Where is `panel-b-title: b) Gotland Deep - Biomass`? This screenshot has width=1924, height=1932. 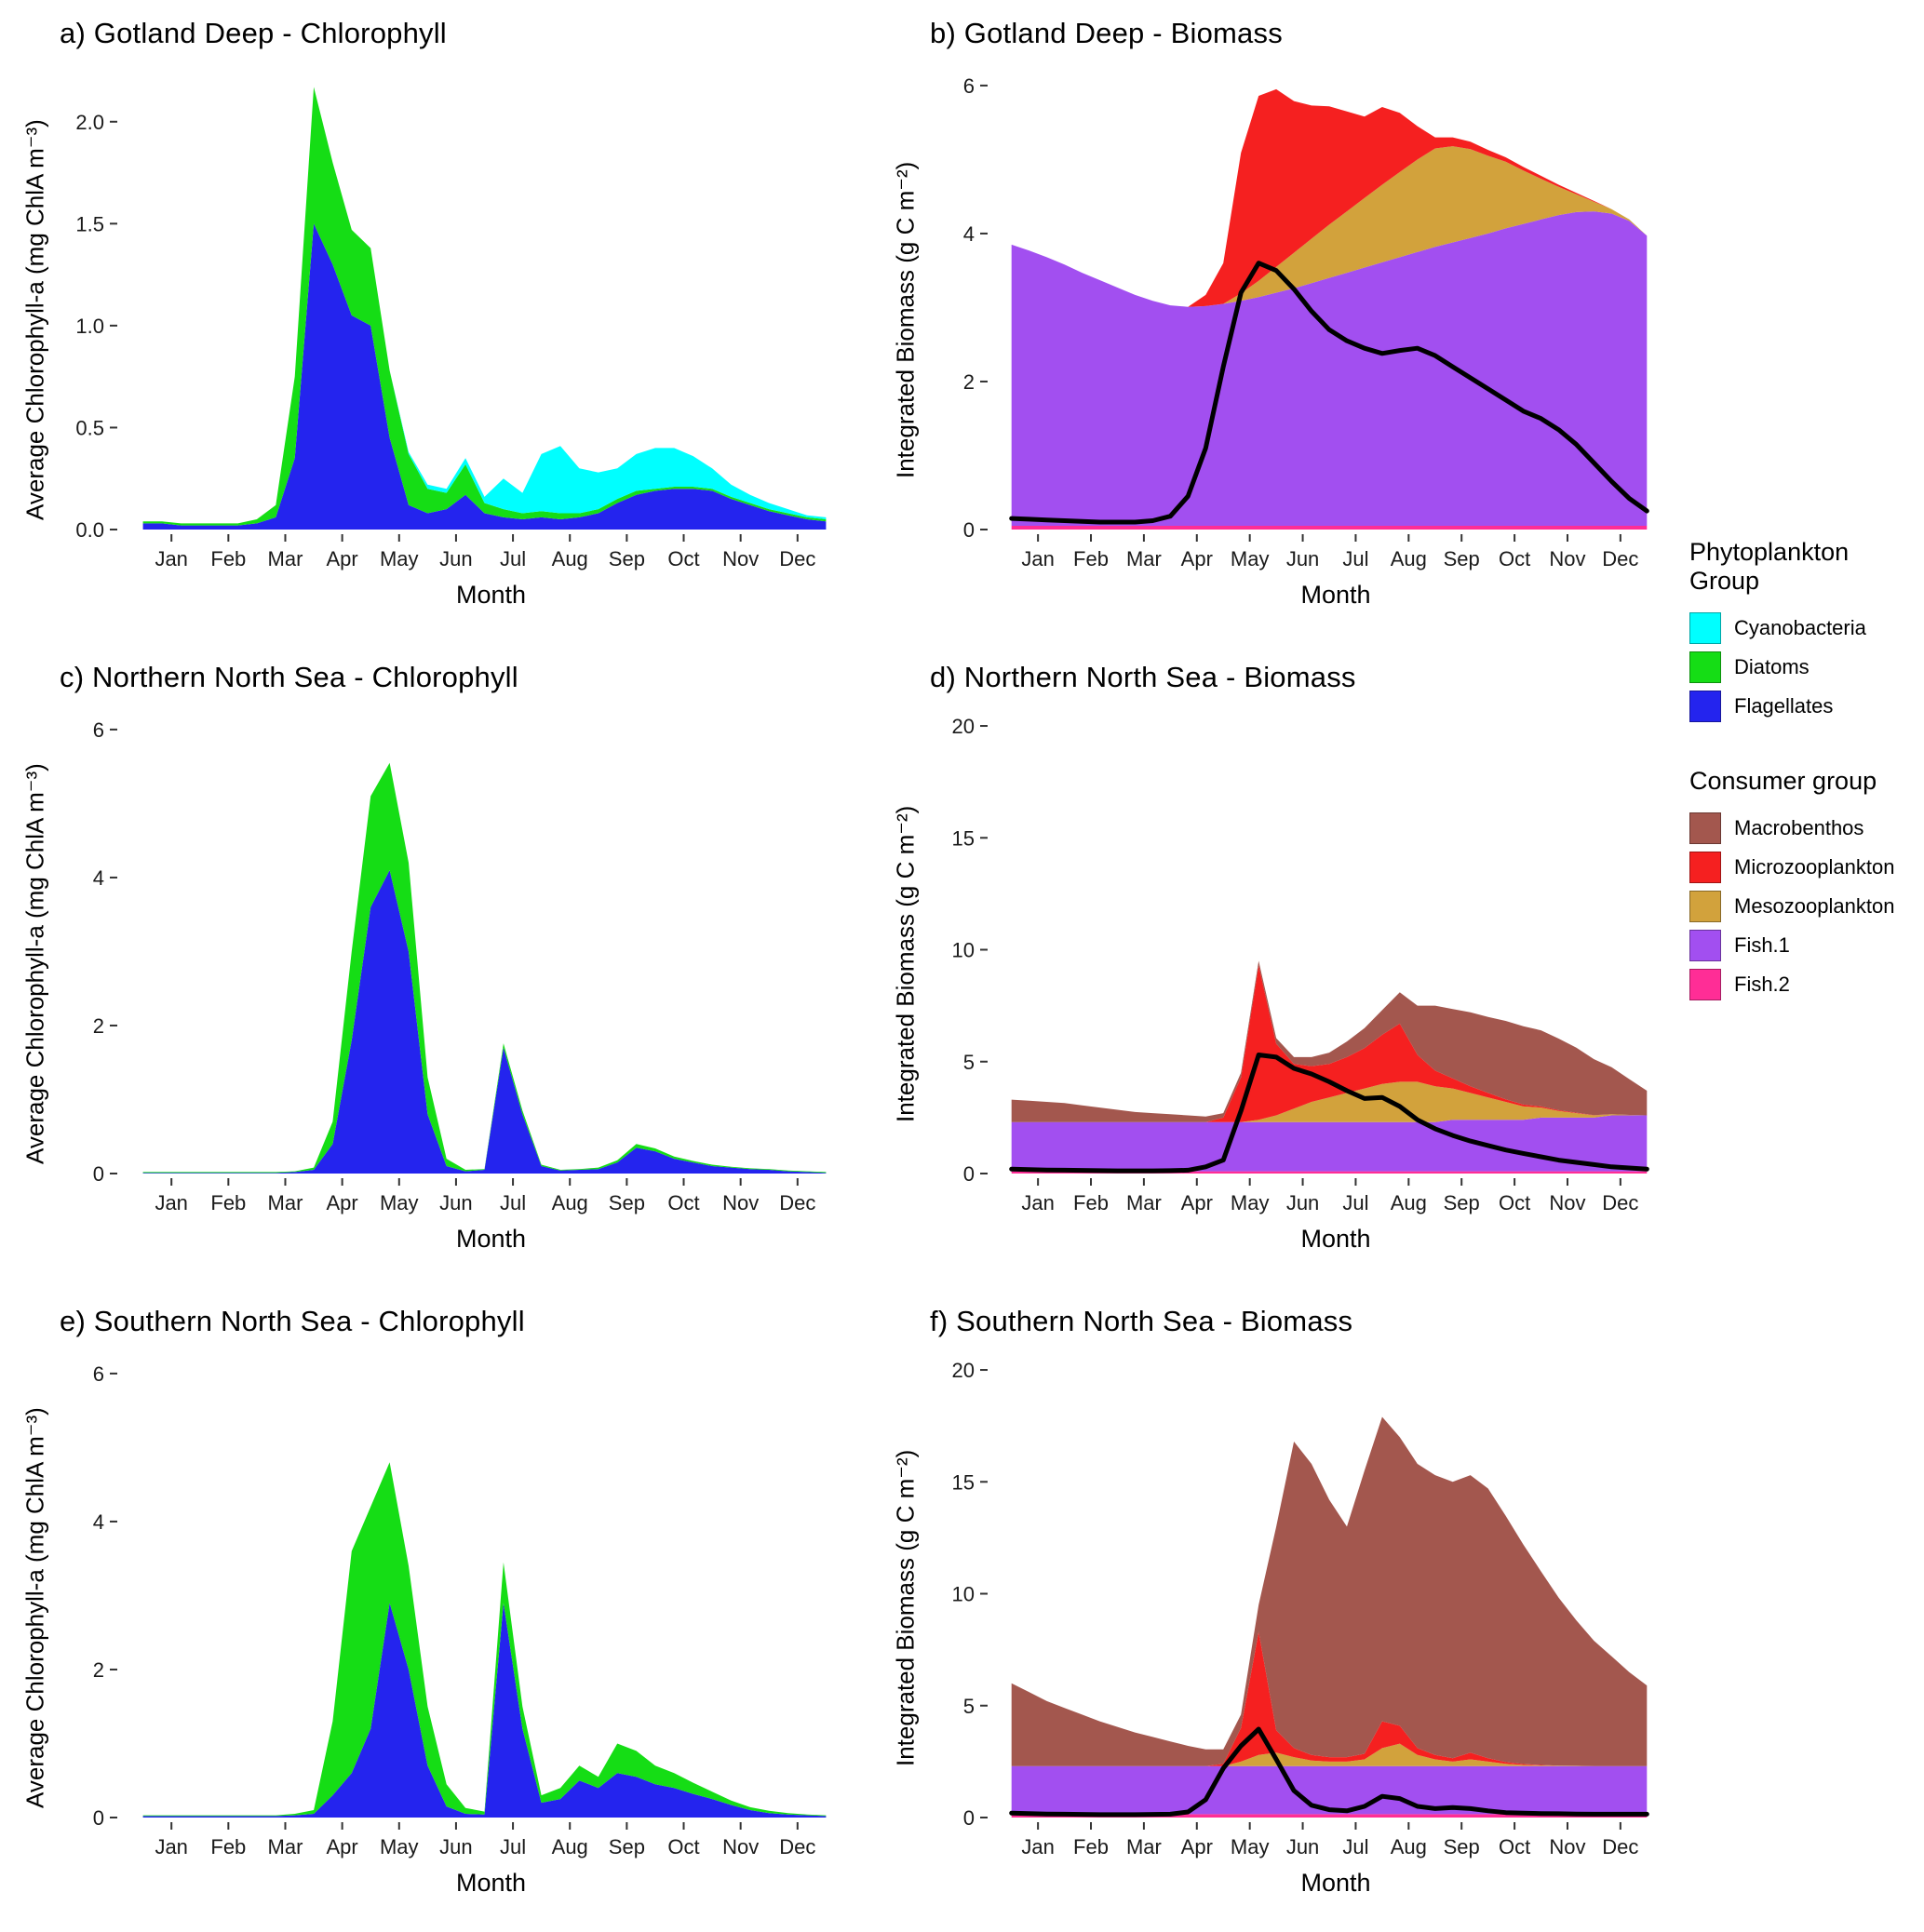
panel-b-title: b) Gotland Deep - Biomass is located at coordinates (1106, 33).